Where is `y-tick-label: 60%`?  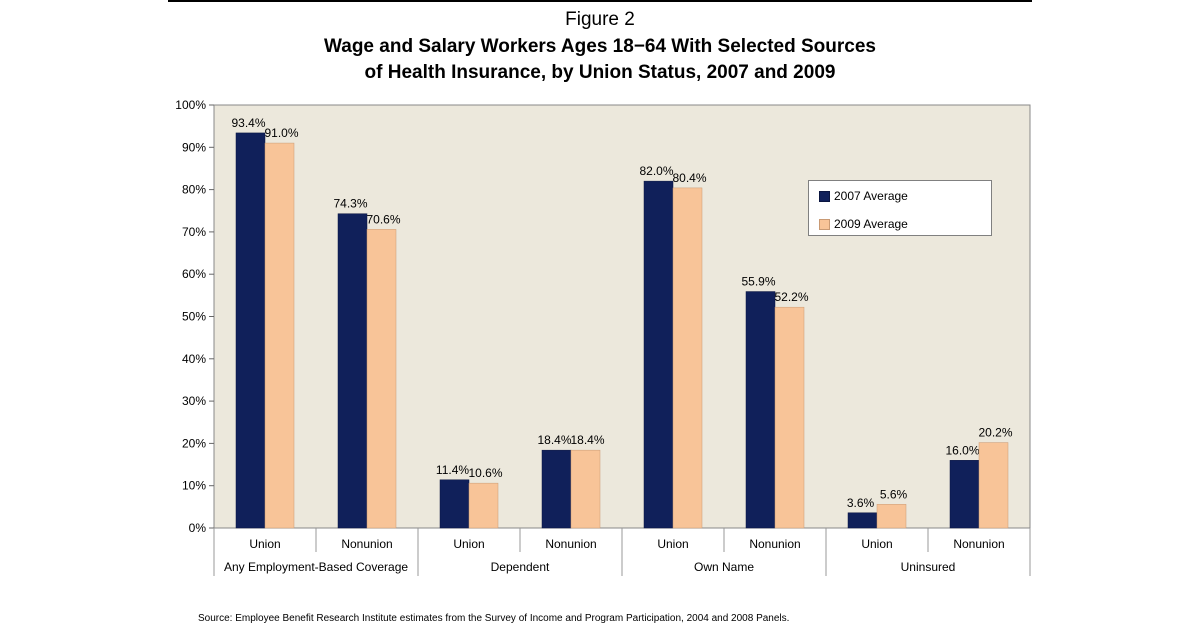 y-tick-label: 60% is located at coordinates (194, 274).